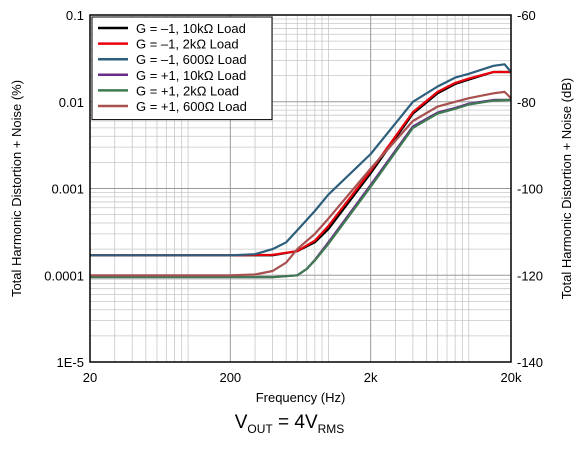 The height and width of the screenshot is (452, 579). What do you see at coordinates (530, 275) in the screenshot?
I see `y2-tick-label: -120` at bounding box center [530, 275].